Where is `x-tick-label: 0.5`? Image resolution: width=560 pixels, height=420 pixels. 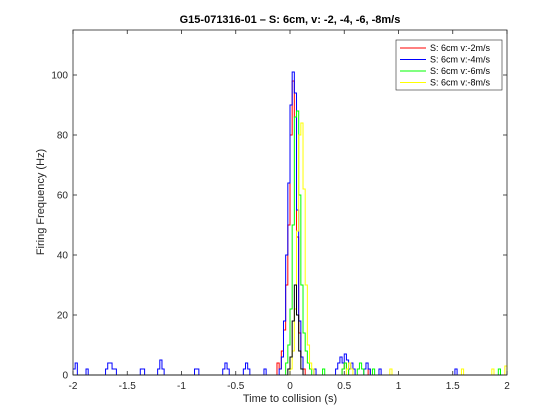 x-tick-label: 0.5 is located at coordinates (344, 386).